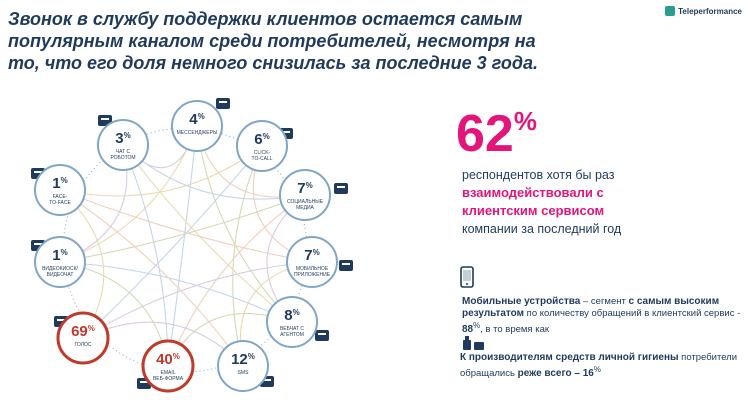 The height and width of the screenshot is (404, 748). What do you see at coordinates (322, 335) in the screenshot?
I see `webchat-agent-icon` at bounding box center [322, 335].